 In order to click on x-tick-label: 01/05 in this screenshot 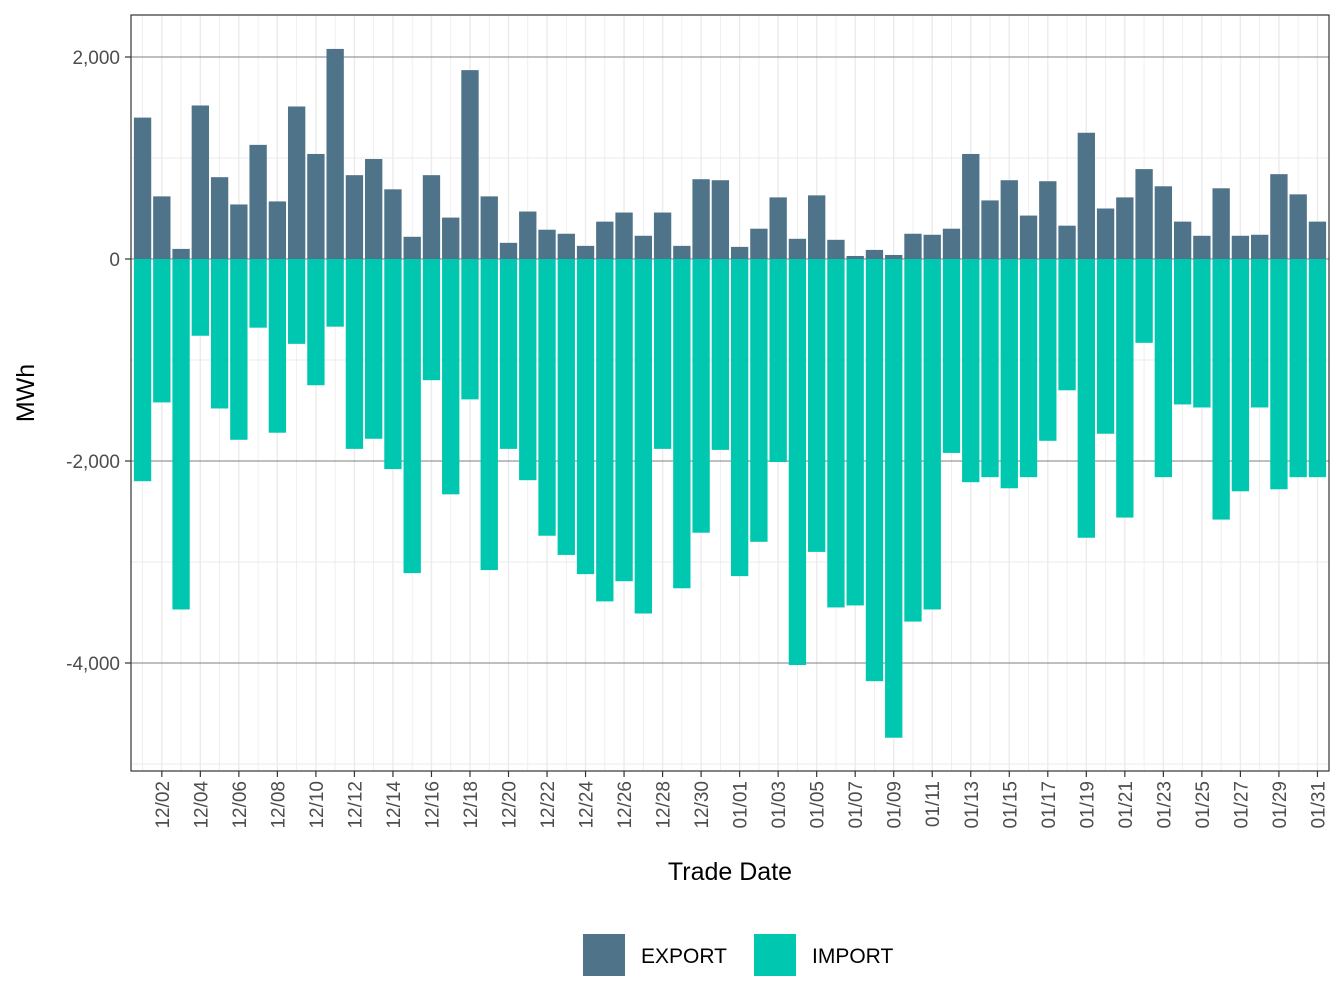, I will do `click(818, 805)`.